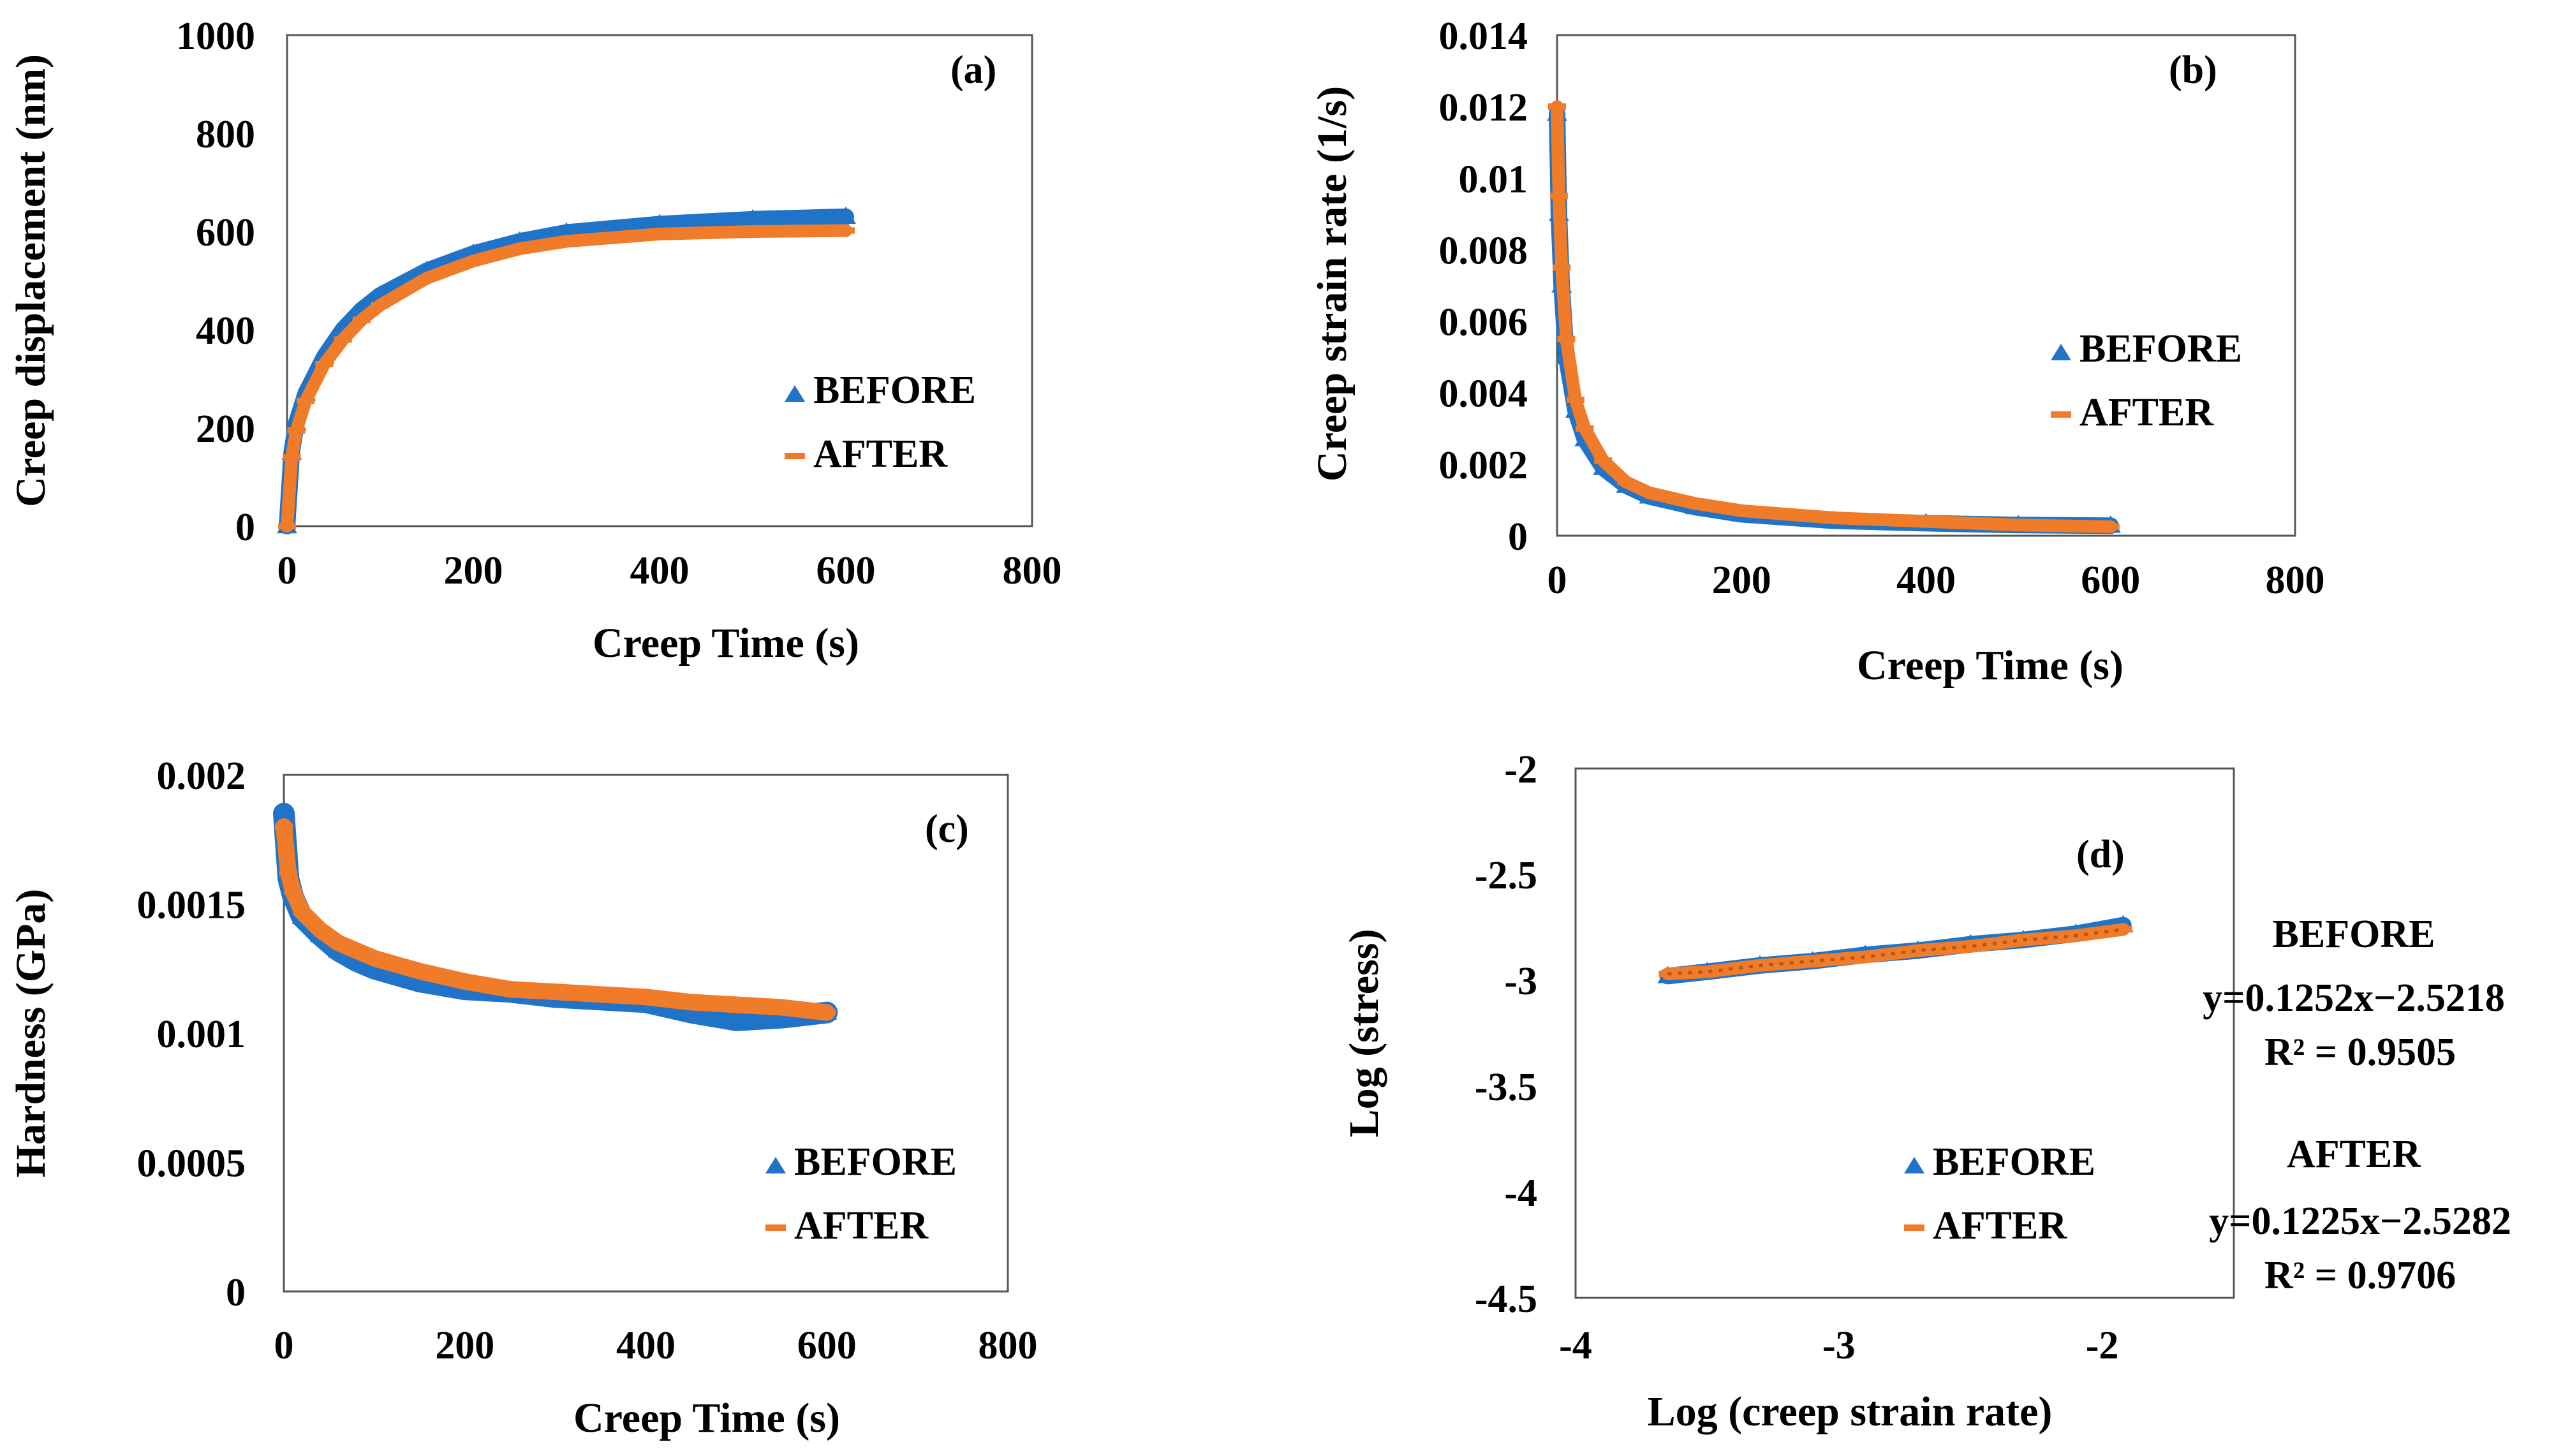 Image resolution: width=2570 pixels, height=1456 pixels. What do you see at coordinates (464, 1345) in the screenshot?
I see `chart-c-xtick-label: 200` at bounding box center [464, 1345].